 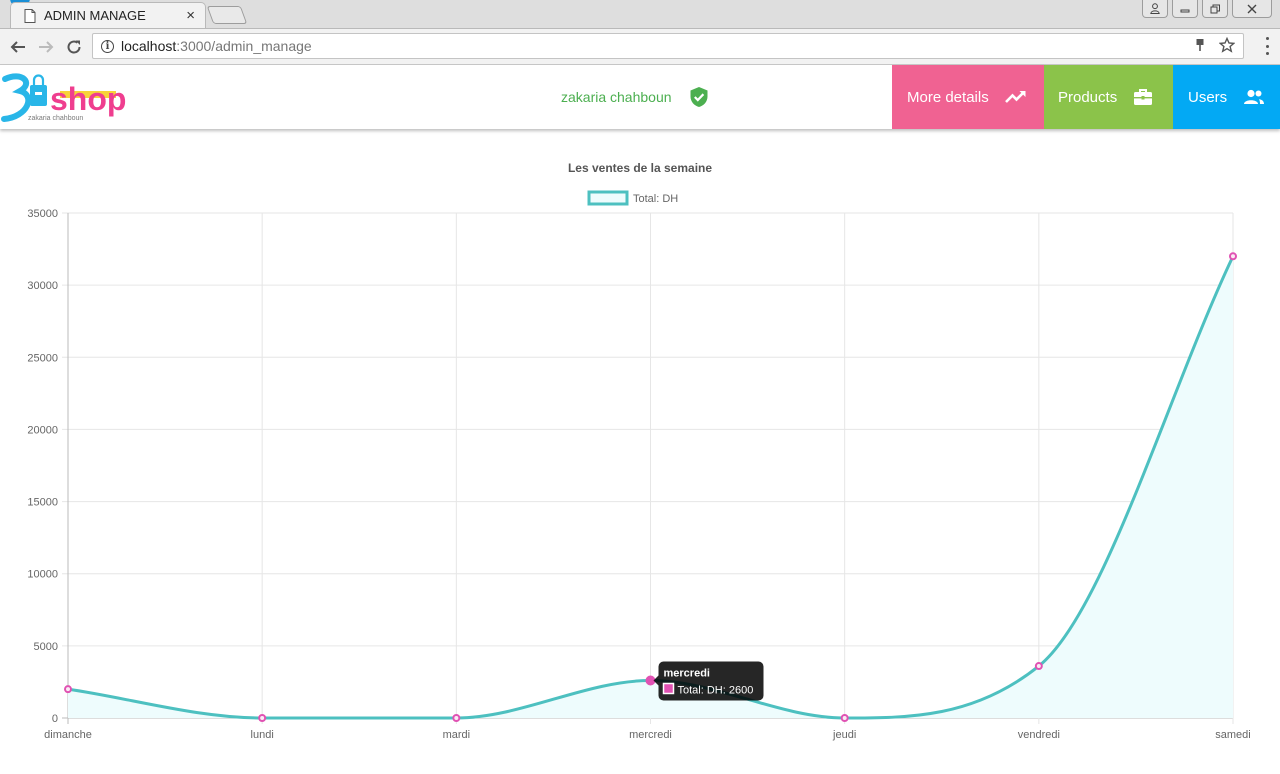 I want to click on x-tick-label: lundi, so click(x=262, y=735).